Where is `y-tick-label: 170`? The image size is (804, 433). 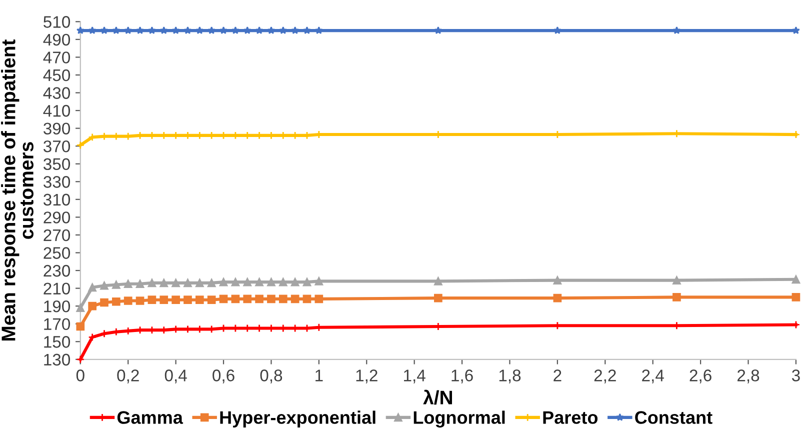 y-tick-label: 170 is located at coordinates (57, 324).